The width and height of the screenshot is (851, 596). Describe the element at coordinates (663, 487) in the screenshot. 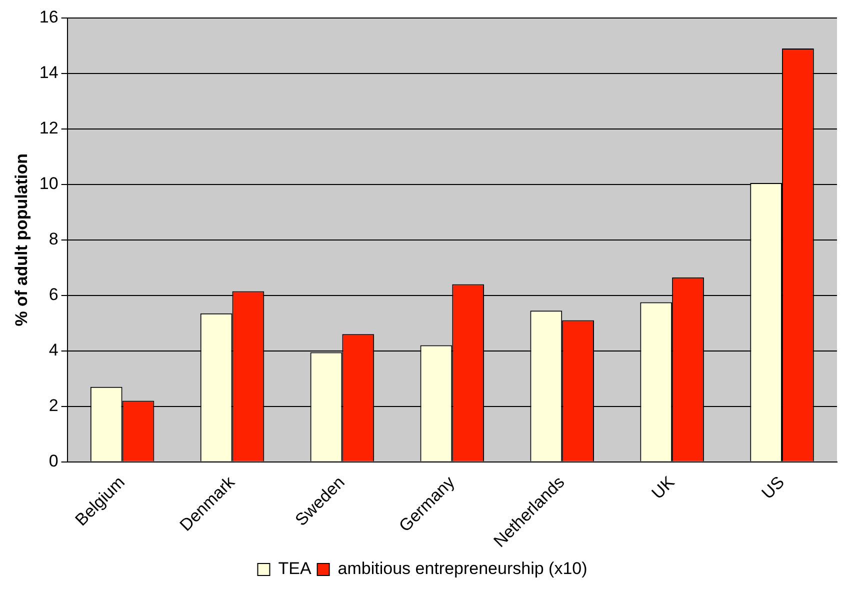

I see `x-tick-label: UK` at that location.